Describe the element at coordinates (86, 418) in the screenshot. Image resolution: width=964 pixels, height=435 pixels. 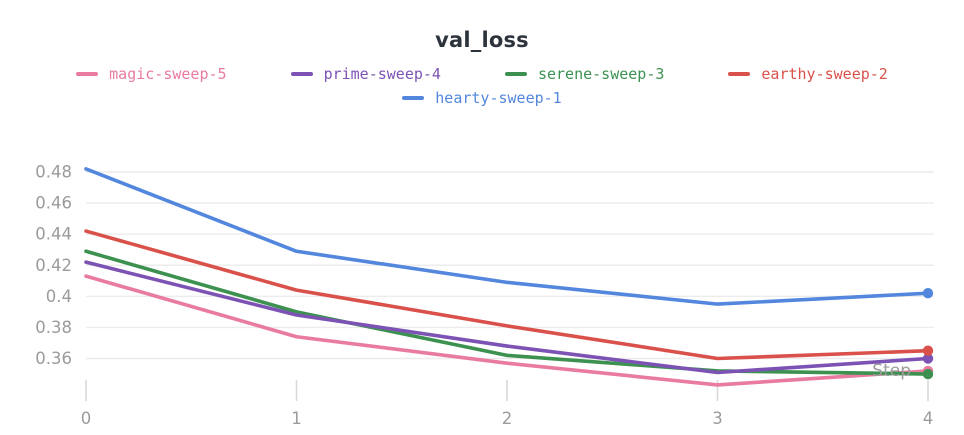
I see `x-axis-tick-label: 0` at that location.